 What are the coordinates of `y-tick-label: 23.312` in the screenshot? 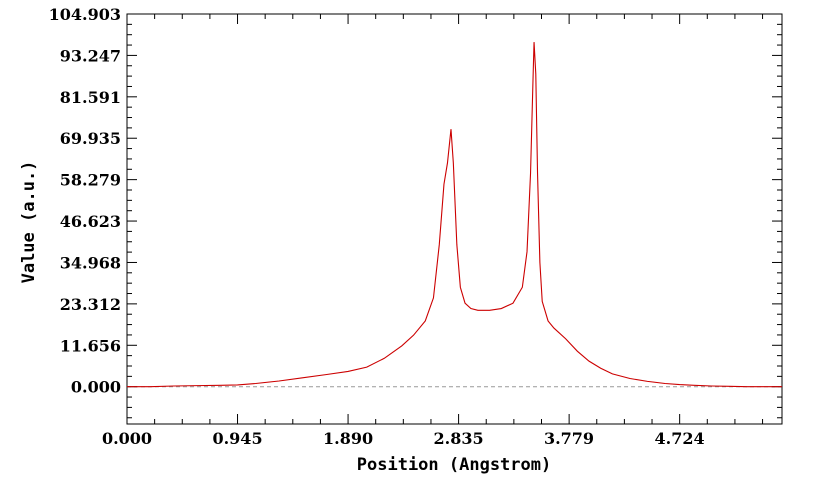 It's located at (90, 304).